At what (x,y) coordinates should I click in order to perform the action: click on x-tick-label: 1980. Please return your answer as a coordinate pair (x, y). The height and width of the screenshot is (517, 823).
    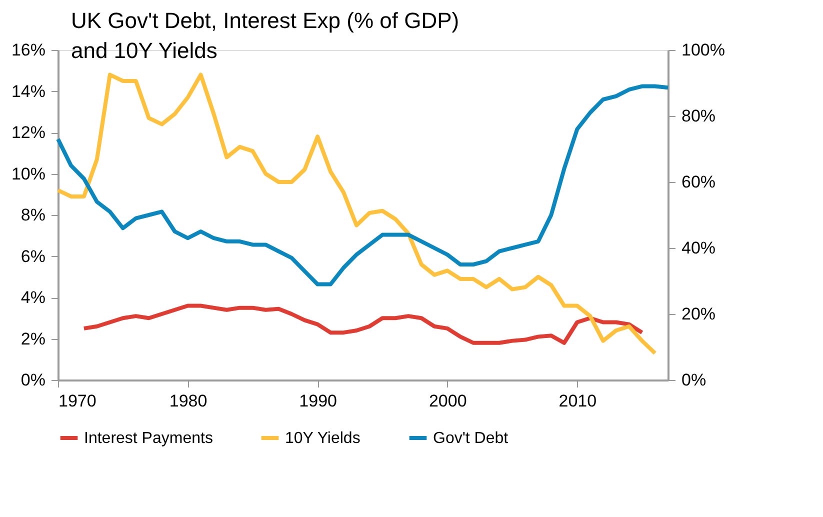
    Looking at the image, I should click on (188, 401).